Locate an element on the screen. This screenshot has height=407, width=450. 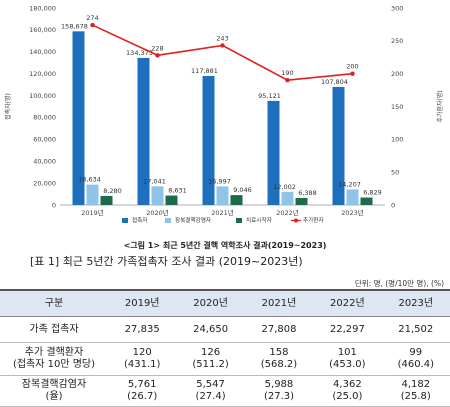
right-tick-label: 50 is located at coordinates (395, 172).